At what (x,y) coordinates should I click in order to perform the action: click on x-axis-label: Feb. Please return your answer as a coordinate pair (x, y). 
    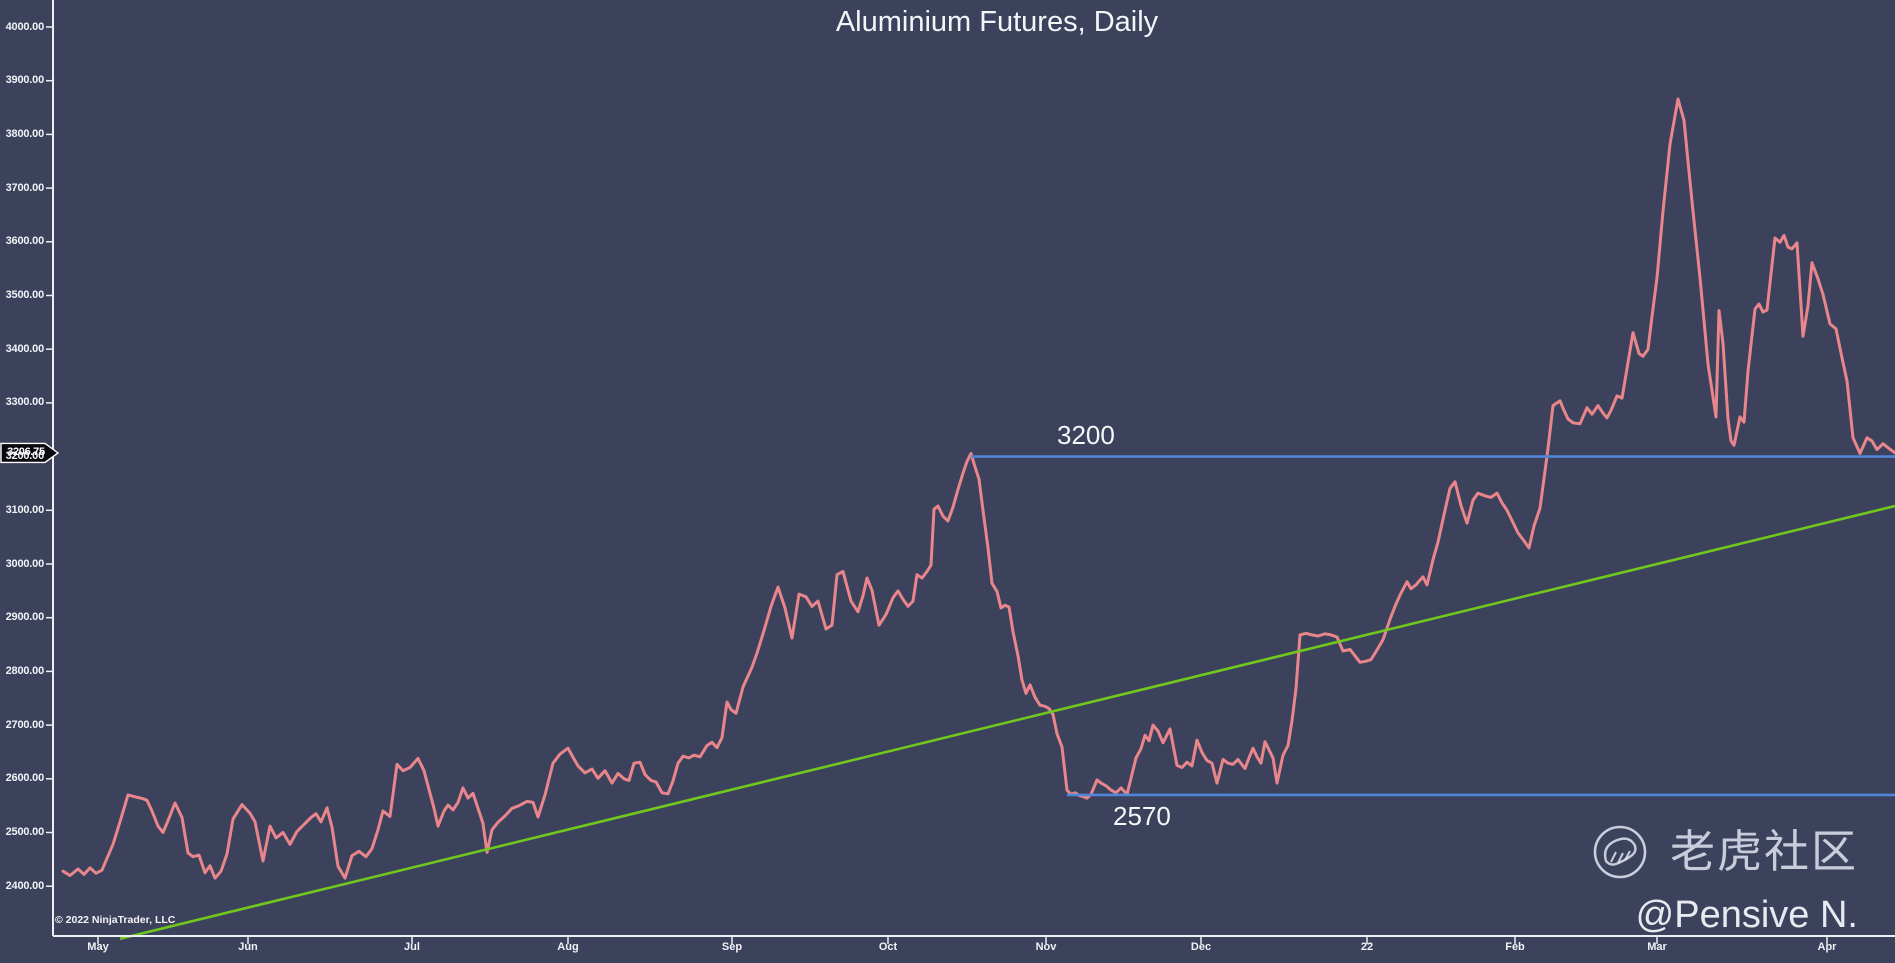
    Looking at the image, I should click on (1515, 947).